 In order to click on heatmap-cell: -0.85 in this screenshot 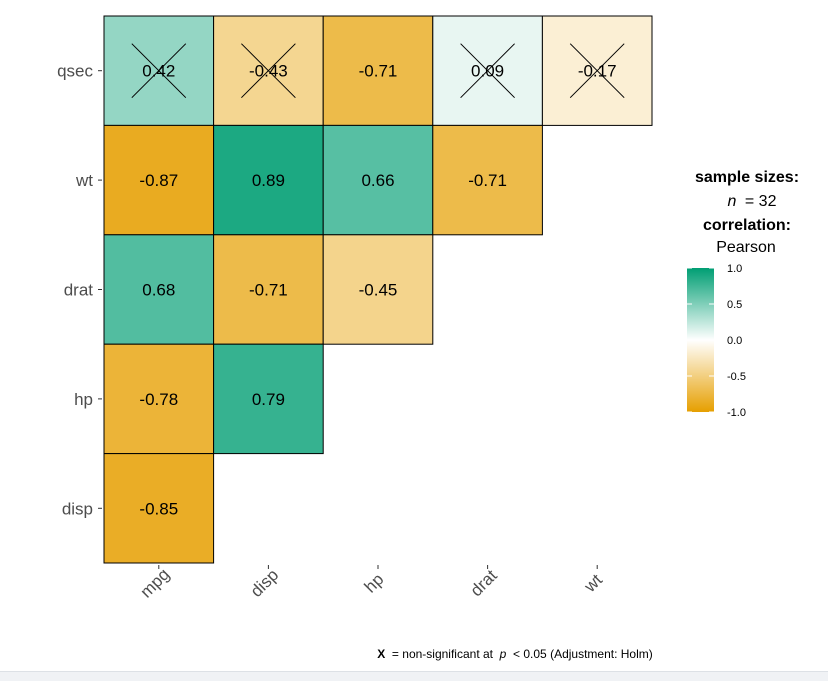, I will do `click(159, 508)`.